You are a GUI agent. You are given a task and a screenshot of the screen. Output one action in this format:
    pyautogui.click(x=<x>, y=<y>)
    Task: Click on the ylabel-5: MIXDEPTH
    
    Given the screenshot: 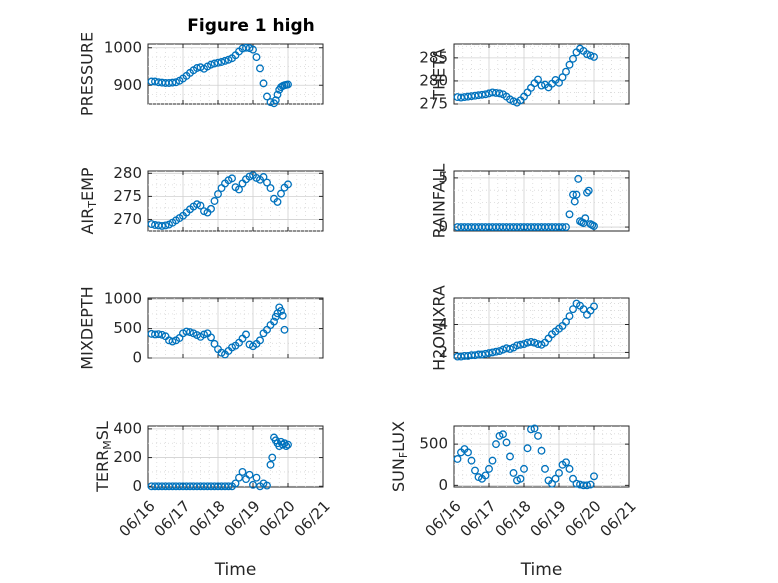 What is the action you would take?
    pyautogui.click(x=87, y=327)
    